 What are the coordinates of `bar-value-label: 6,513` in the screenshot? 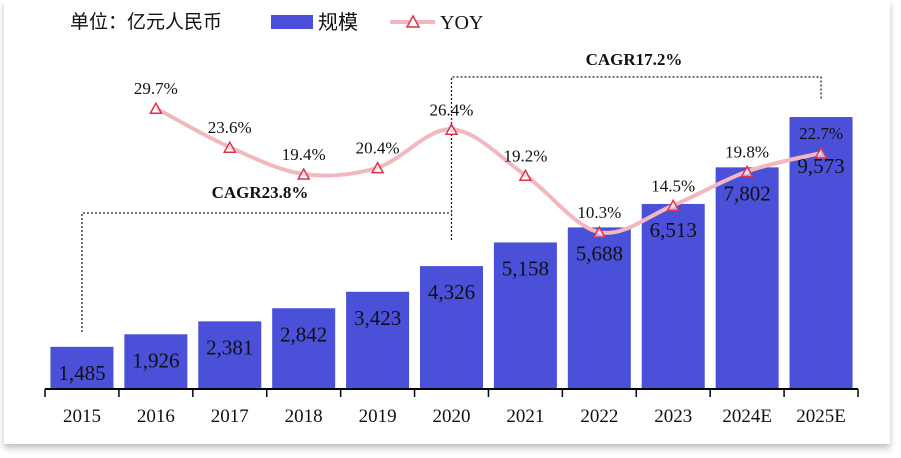 It's located at (673, 230).